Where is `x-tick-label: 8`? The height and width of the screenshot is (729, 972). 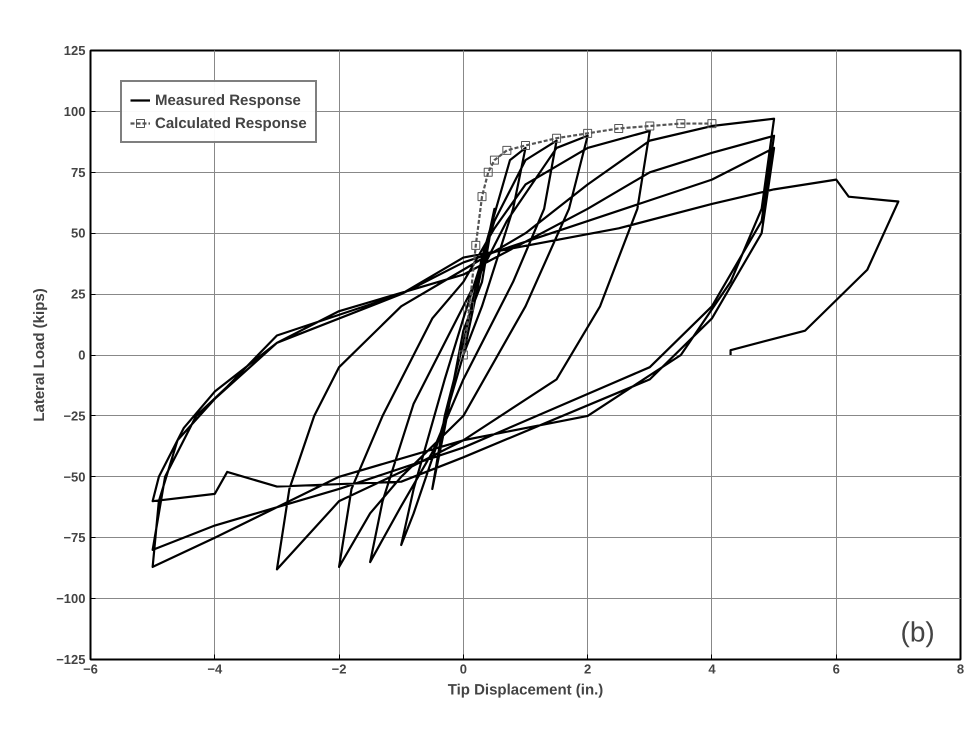
x-tick-label: 8 is located at coordinates (960, 669).